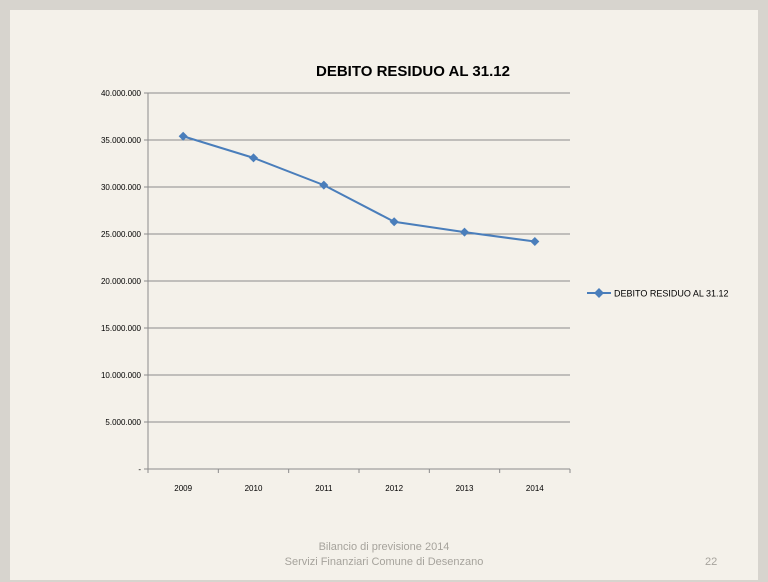 Image resolution: width=768 pixels, height=582 pixels. What do you see at coordinates (599, 293) in the screenshot?
I see `legend-marker` at bounding box center [599, 293].